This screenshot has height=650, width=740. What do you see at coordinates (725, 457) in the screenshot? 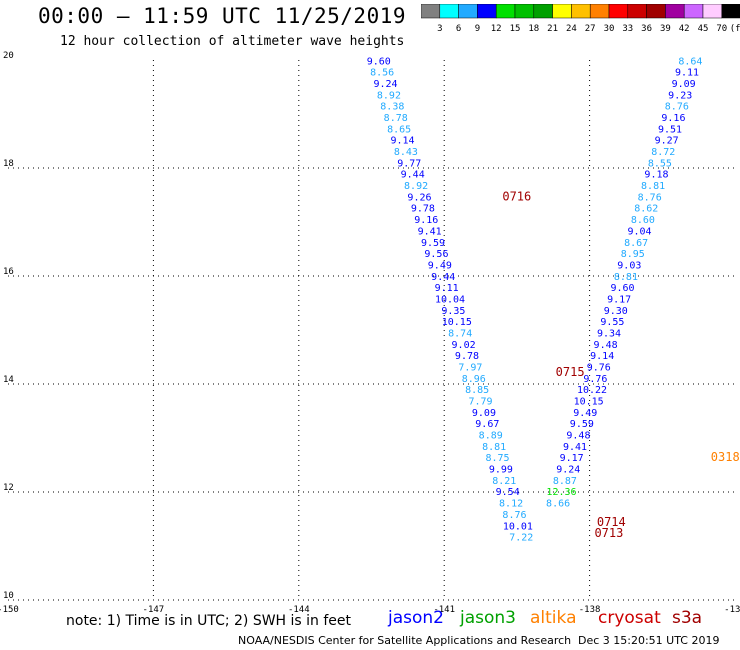
I see `pass-time-label: 0318` at bounding box center [725, 457].